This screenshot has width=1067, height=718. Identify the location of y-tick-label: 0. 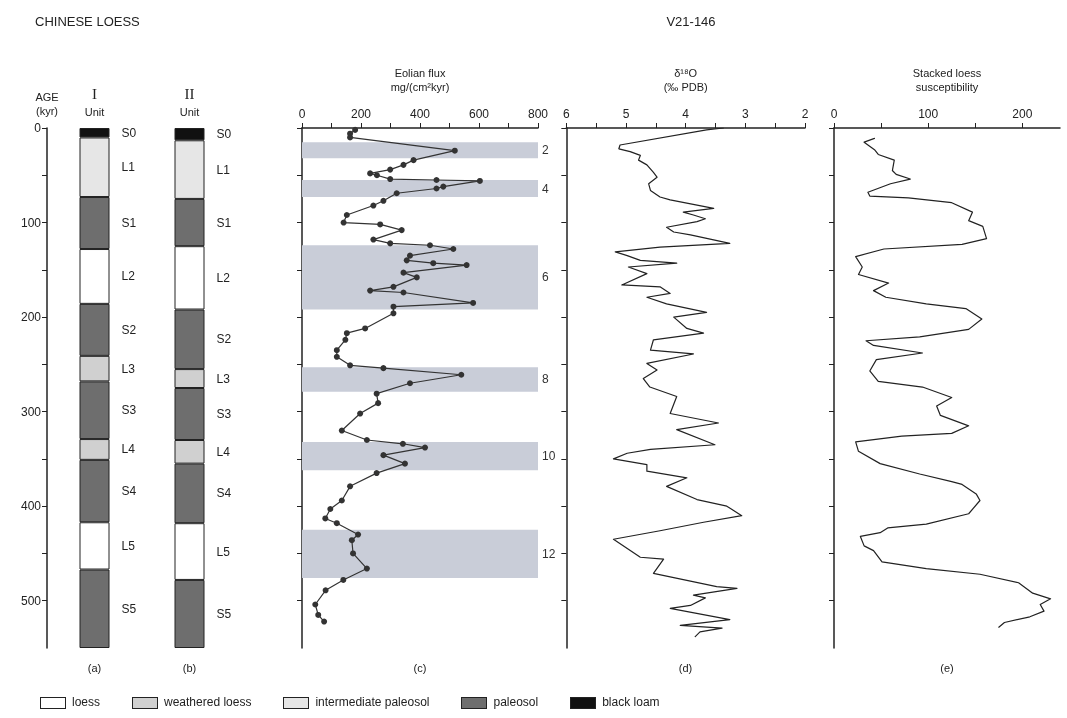
(38, 128).